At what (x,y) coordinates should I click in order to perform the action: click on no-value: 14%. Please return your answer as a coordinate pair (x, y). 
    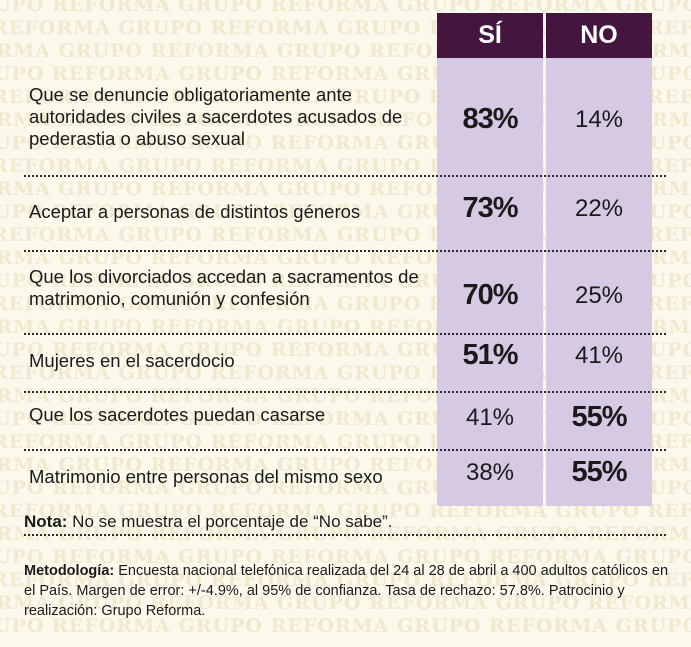
    Looking at the image, I should click on (599, 119).